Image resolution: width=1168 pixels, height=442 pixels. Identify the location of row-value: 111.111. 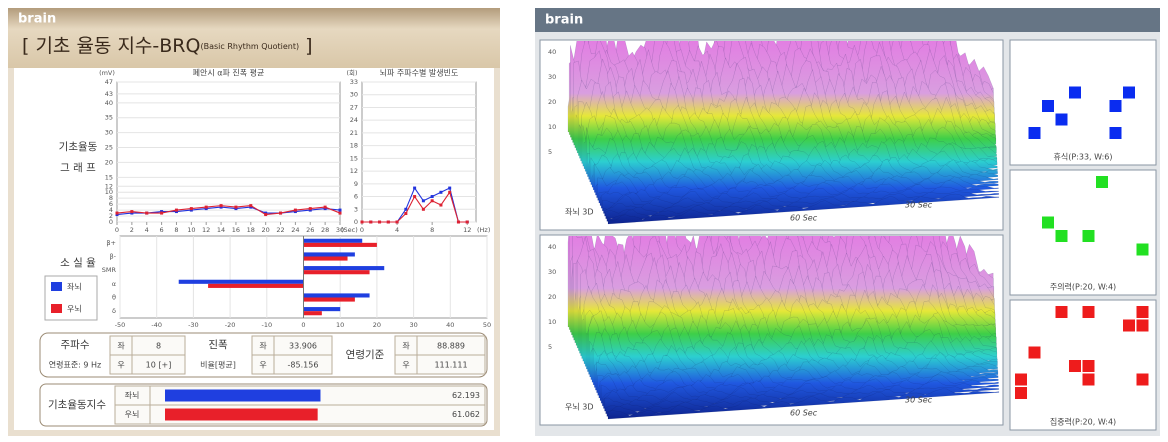
(450, 365).